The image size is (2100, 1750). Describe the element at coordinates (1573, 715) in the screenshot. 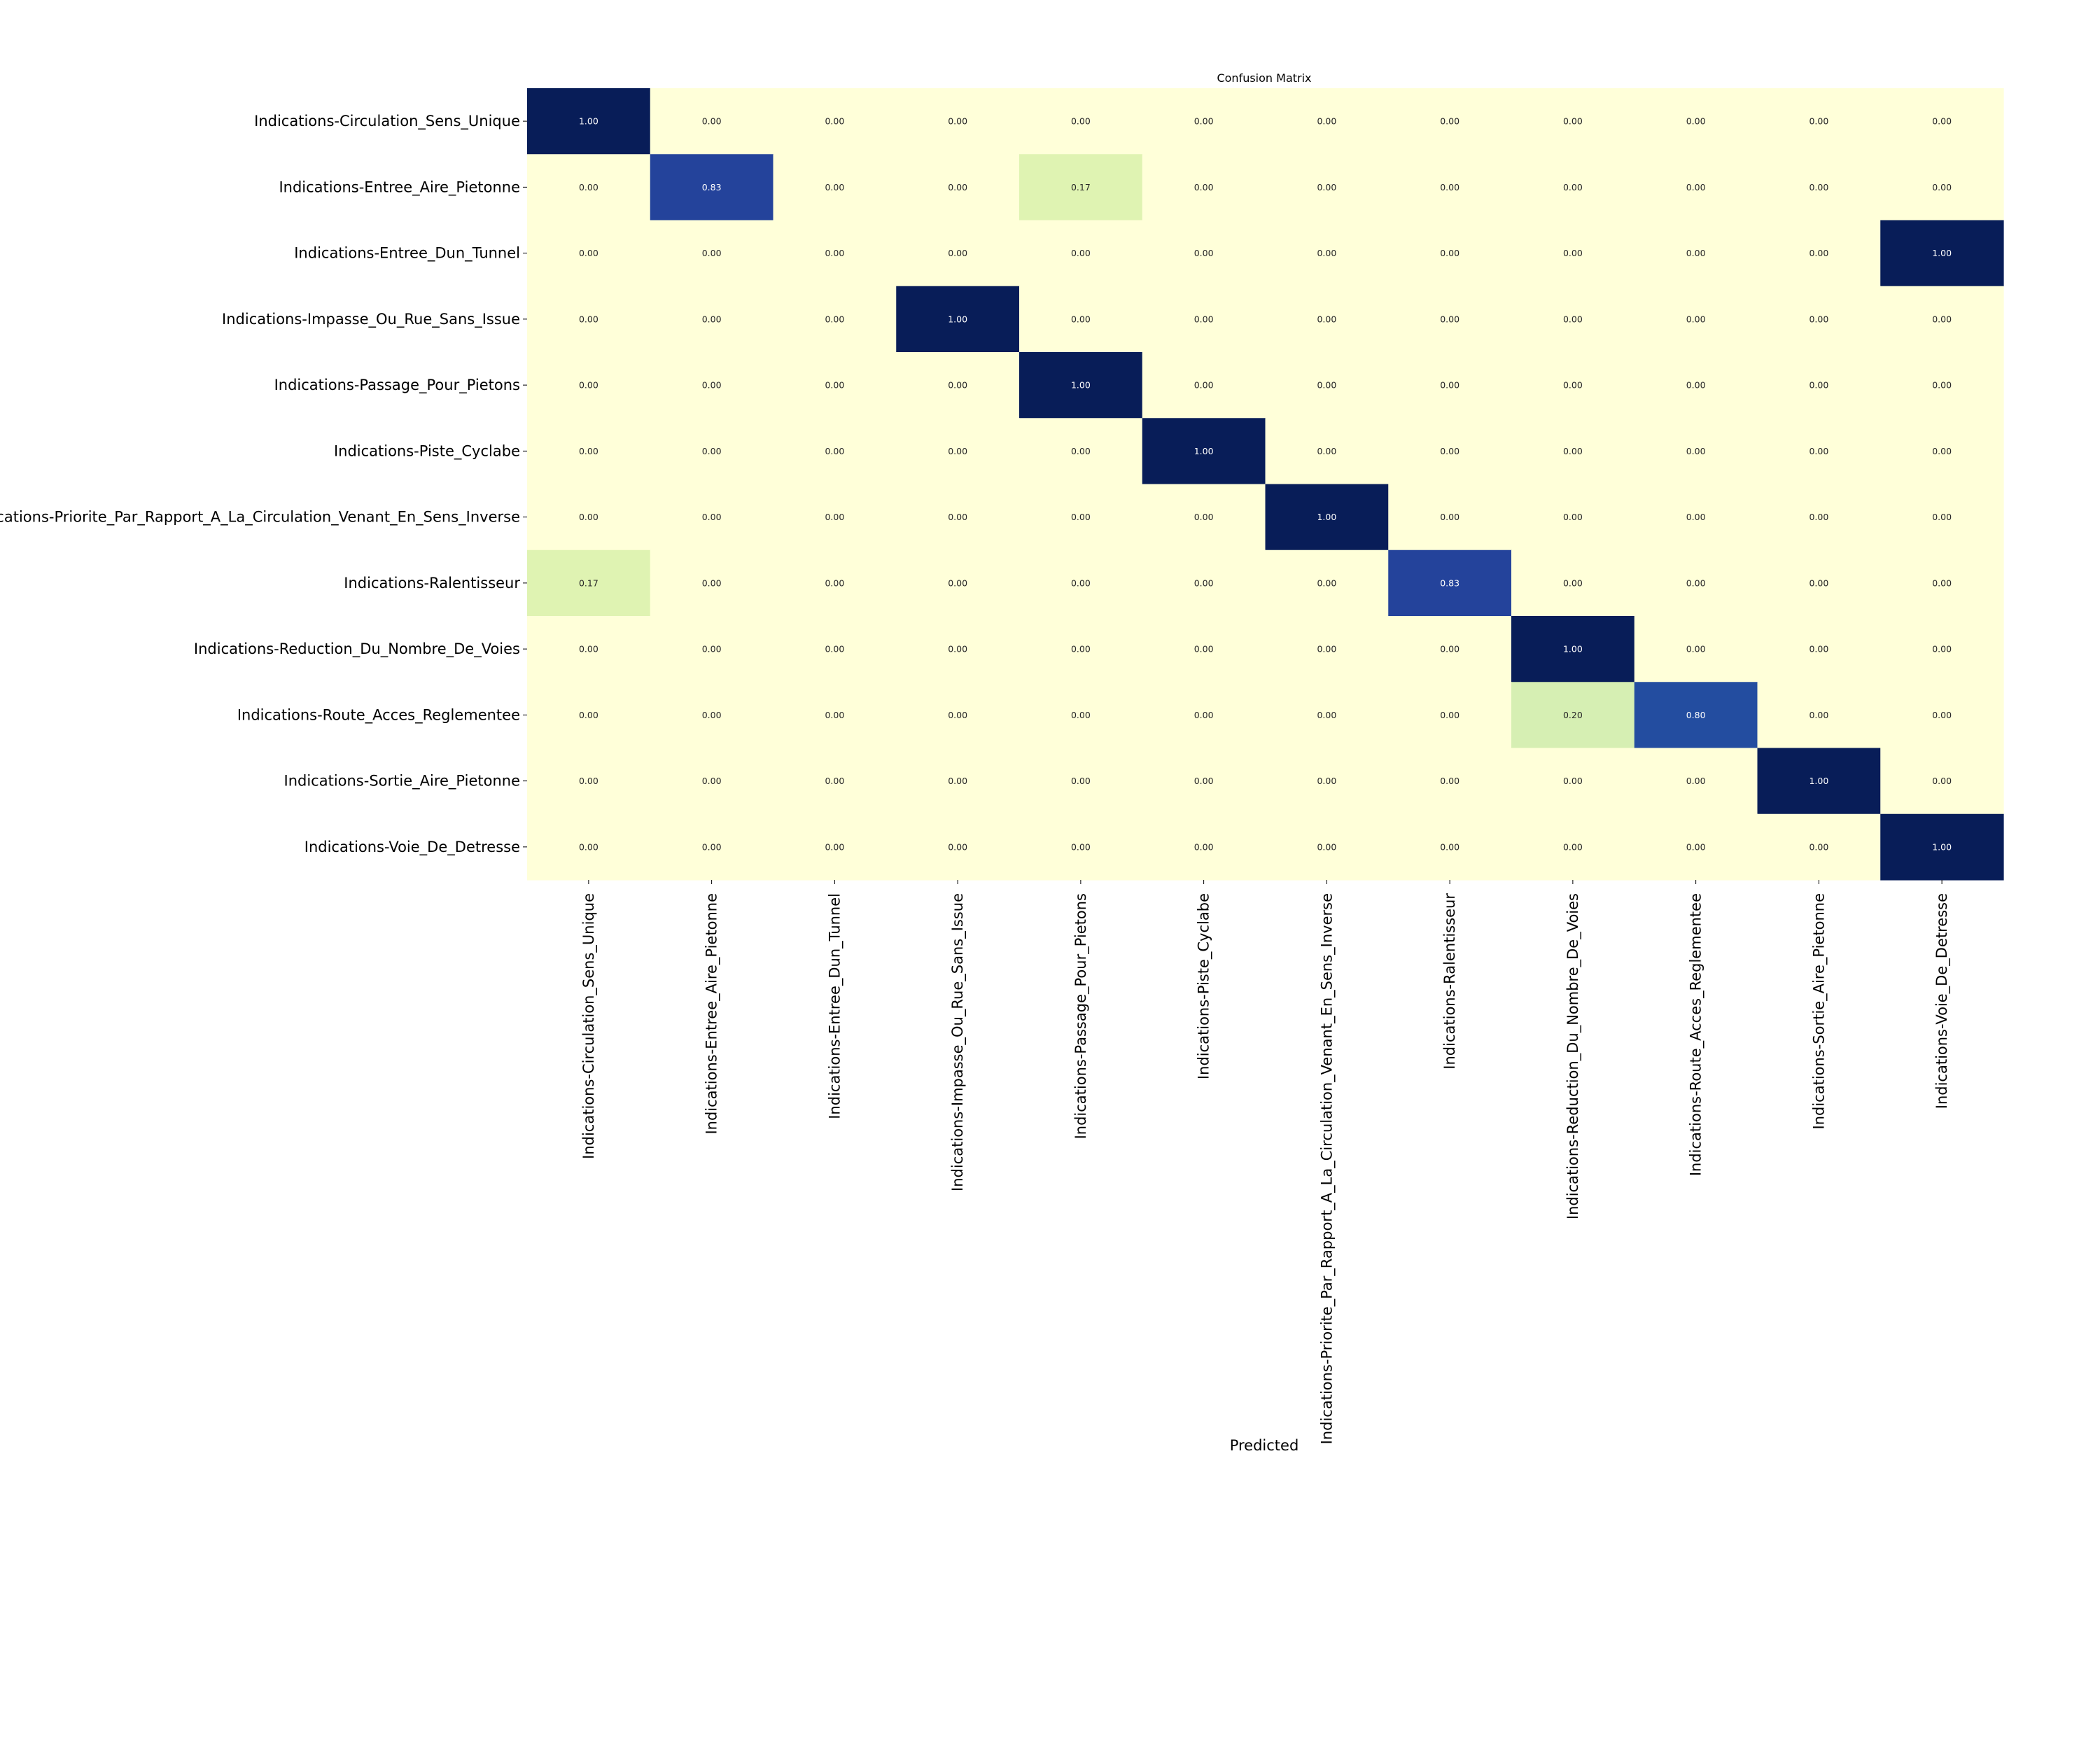

I see `cell-value-label: 0.20` at that location.